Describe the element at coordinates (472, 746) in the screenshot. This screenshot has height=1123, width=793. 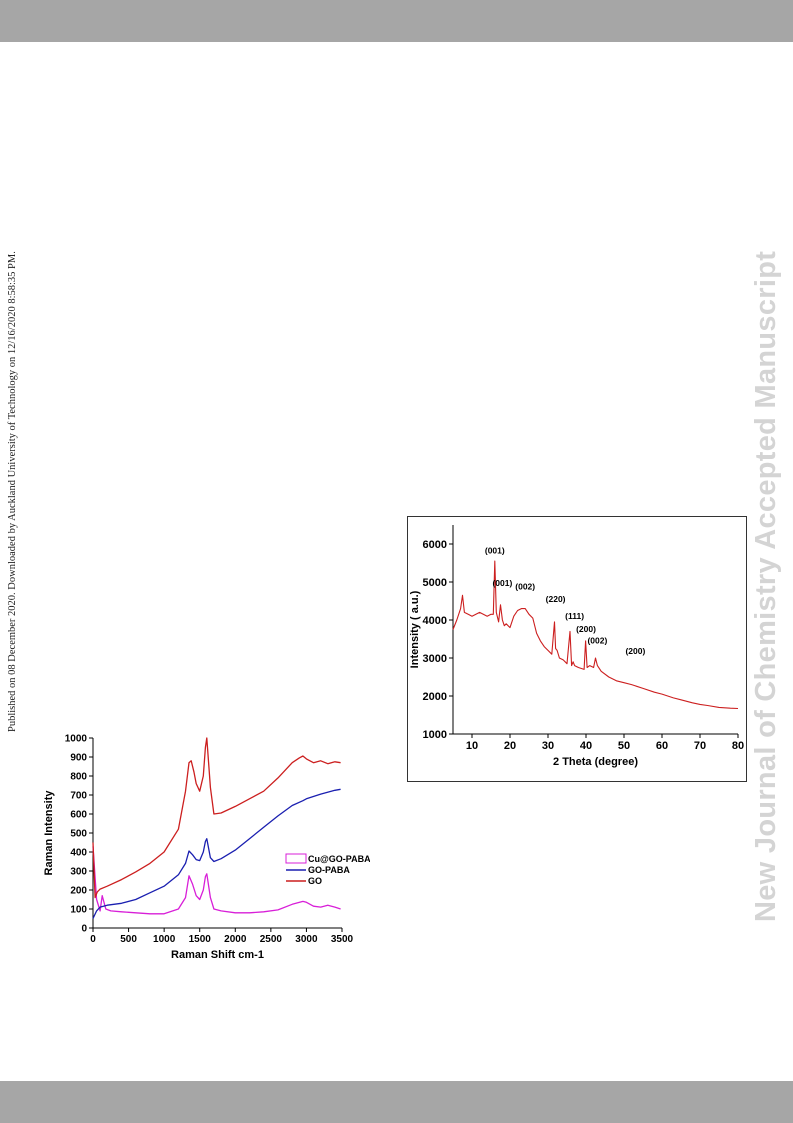
I see `x-tick-label: 10` at that location.